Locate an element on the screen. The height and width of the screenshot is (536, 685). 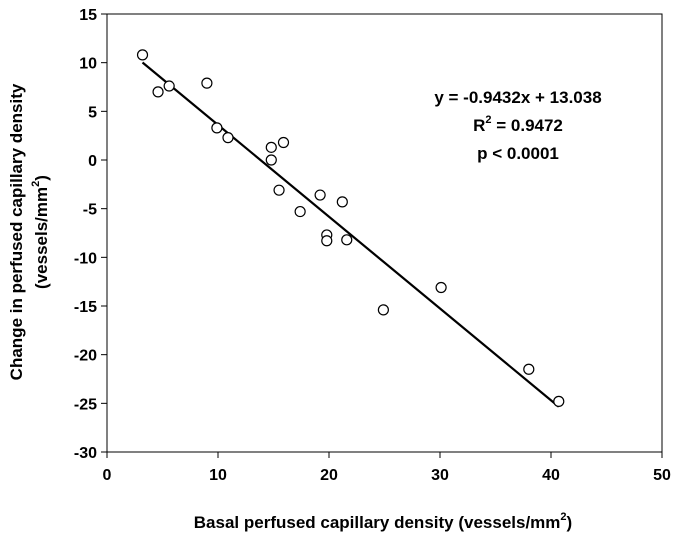
x-tick-label: 20 is located at coordinates (329, 475).